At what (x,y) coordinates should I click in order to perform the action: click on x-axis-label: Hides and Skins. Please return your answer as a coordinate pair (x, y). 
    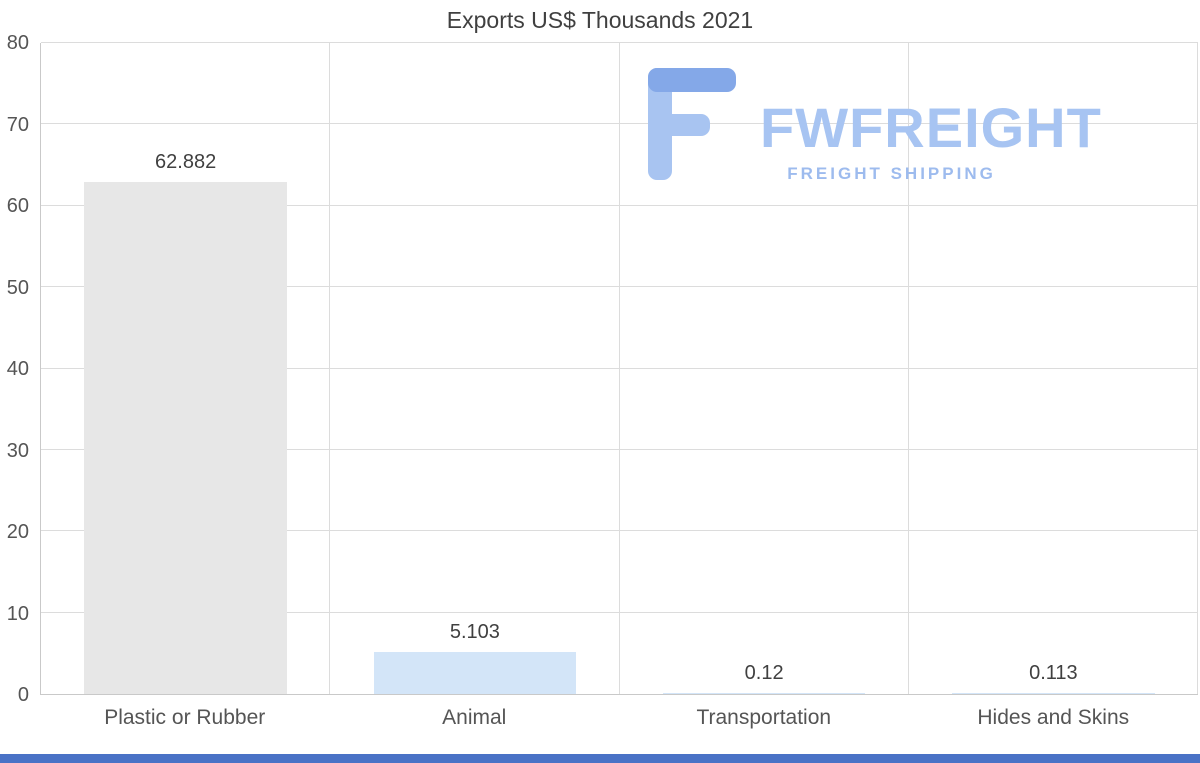
    Looking at the image, I should click on (1053, 717).